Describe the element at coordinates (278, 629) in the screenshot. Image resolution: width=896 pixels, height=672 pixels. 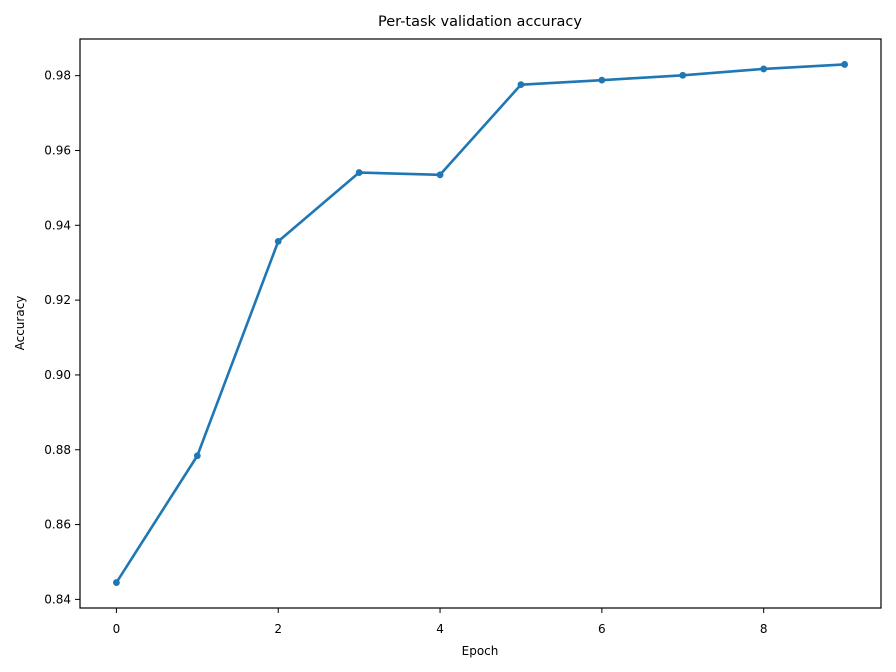
I see `x-tick-label: 2` at that location.